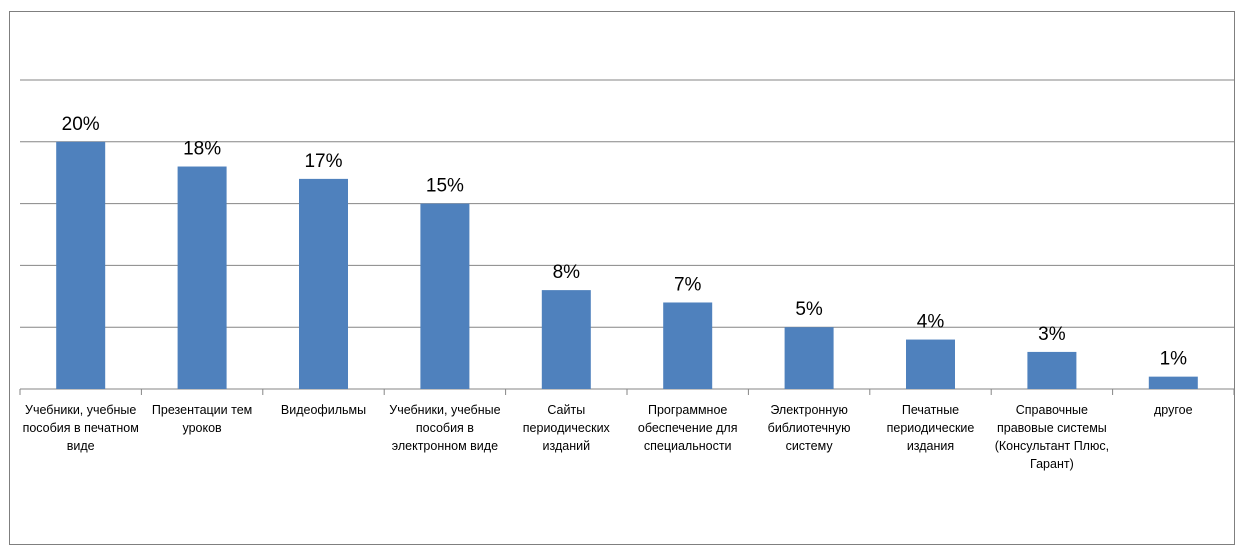 The width and height of the screenshot is (1243, 549). What do you see at coordinates (566, 428) in the screenshot?
I see `category-label: Сайты периодических изданий` at bounding box center [566, 428].